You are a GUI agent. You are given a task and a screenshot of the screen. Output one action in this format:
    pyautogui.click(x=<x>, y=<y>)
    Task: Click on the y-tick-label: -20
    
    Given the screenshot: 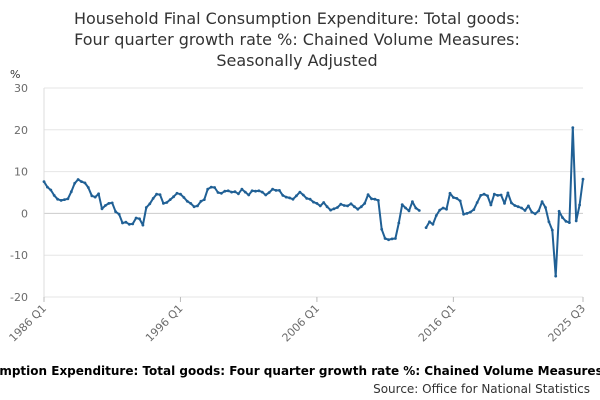 What is the action you would take?
    pyautogui.click(x=19, y=297)
    